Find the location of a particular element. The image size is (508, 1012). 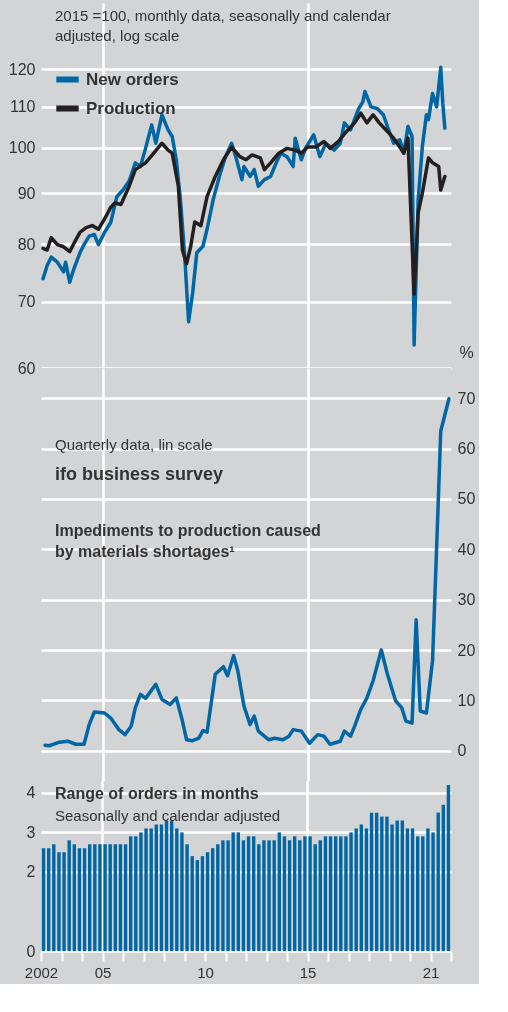

chart-title: Range of orders in months is located at coordinates (157, 793).